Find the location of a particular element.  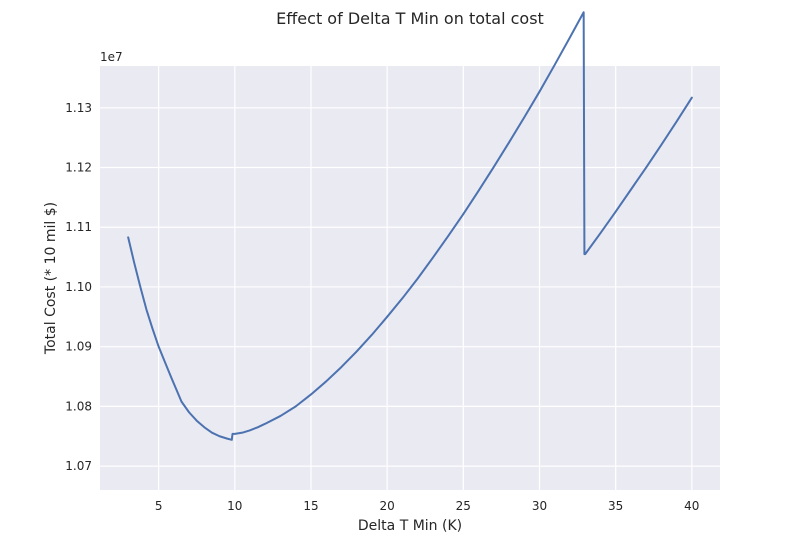

x-axis-label: Delta T Min (K) is located at coordinates (410, 526).